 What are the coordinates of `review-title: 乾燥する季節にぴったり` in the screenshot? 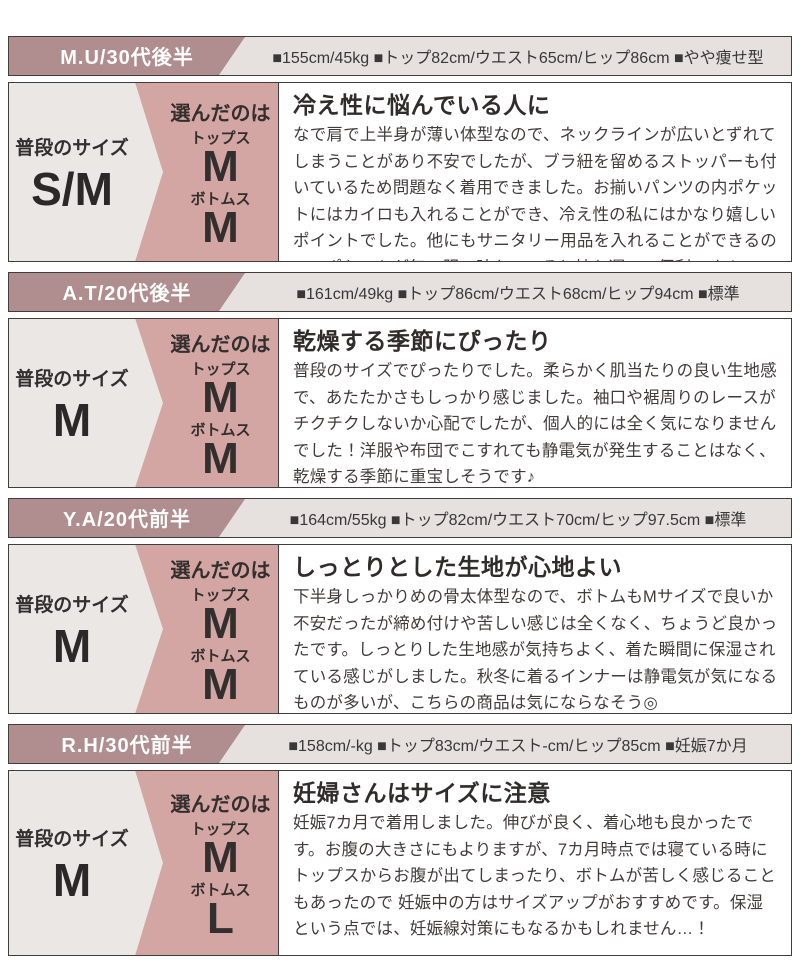 It's located at (422, 341).